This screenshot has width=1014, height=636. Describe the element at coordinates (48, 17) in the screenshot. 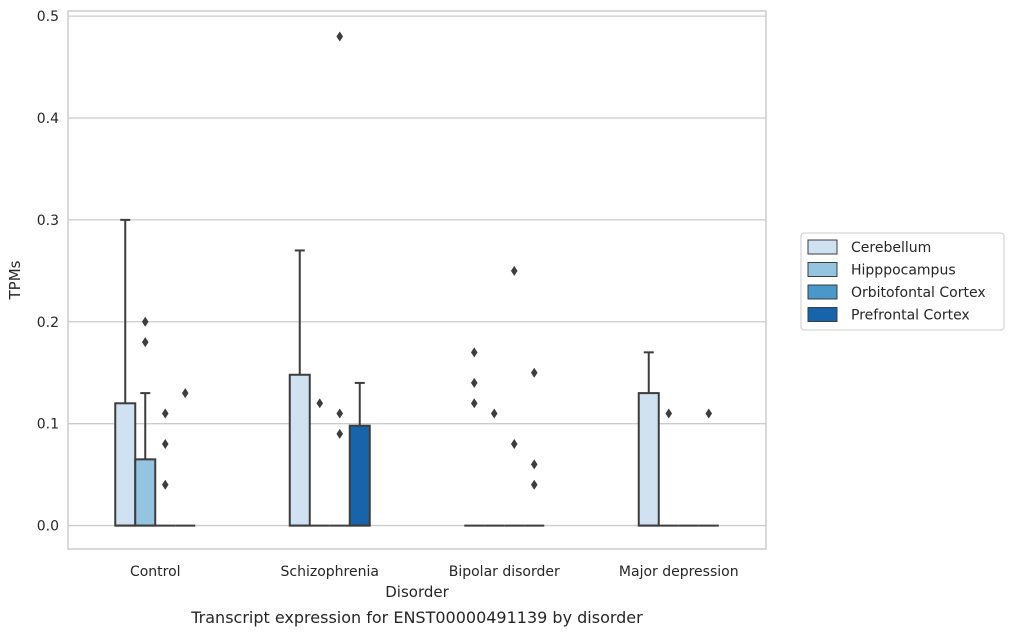

I see `y-tick-label: 0.5` at that location.